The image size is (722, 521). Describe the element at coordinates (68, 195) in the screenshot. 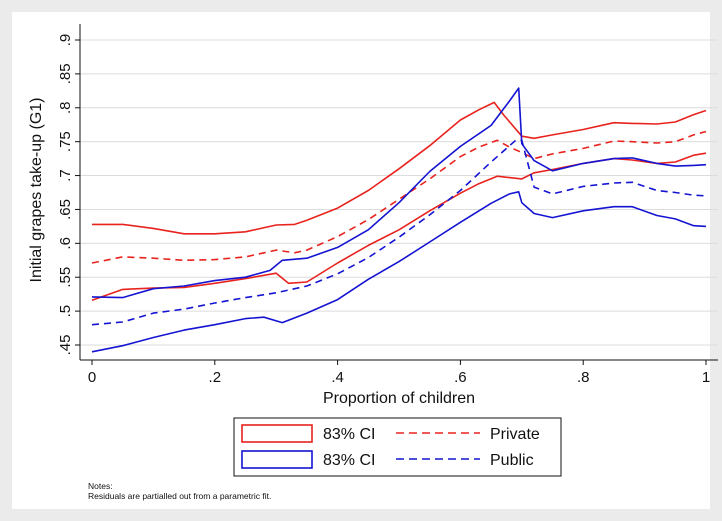

I see `y-axis-ticks: .45 .5 .55 .6 .65 .7 .75 .8 .85 .9` at that location.